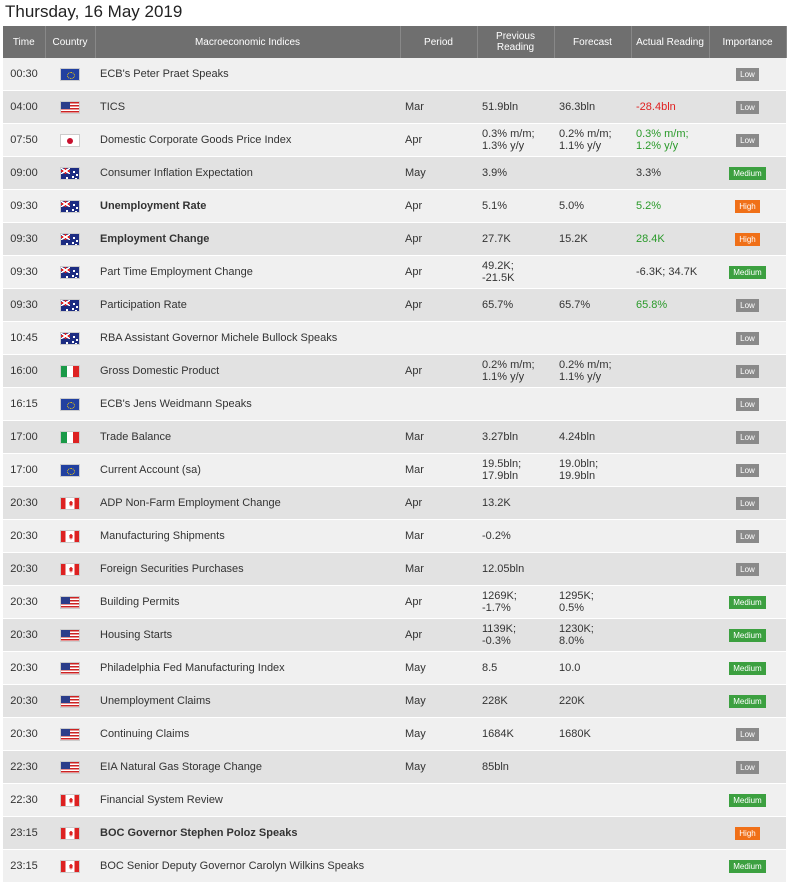 This screenshot has height=895, width=788. I want to click on event-previous: 1684K, so click(515, 734).